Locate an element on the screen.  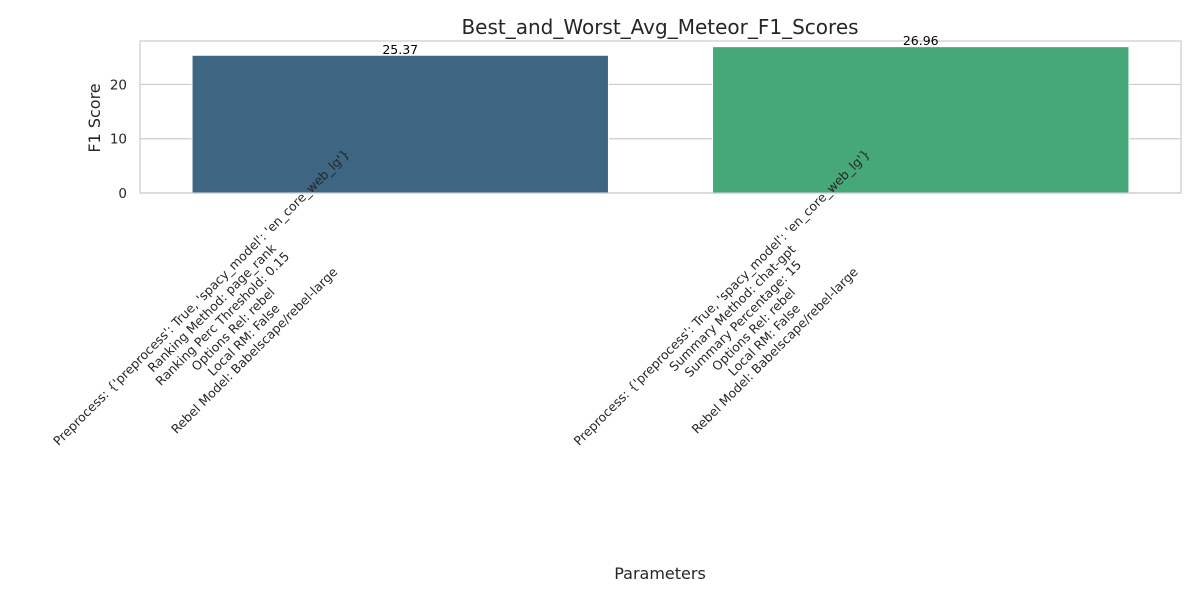
x-axis-label: Parameters is located at coordinates (660, 573).